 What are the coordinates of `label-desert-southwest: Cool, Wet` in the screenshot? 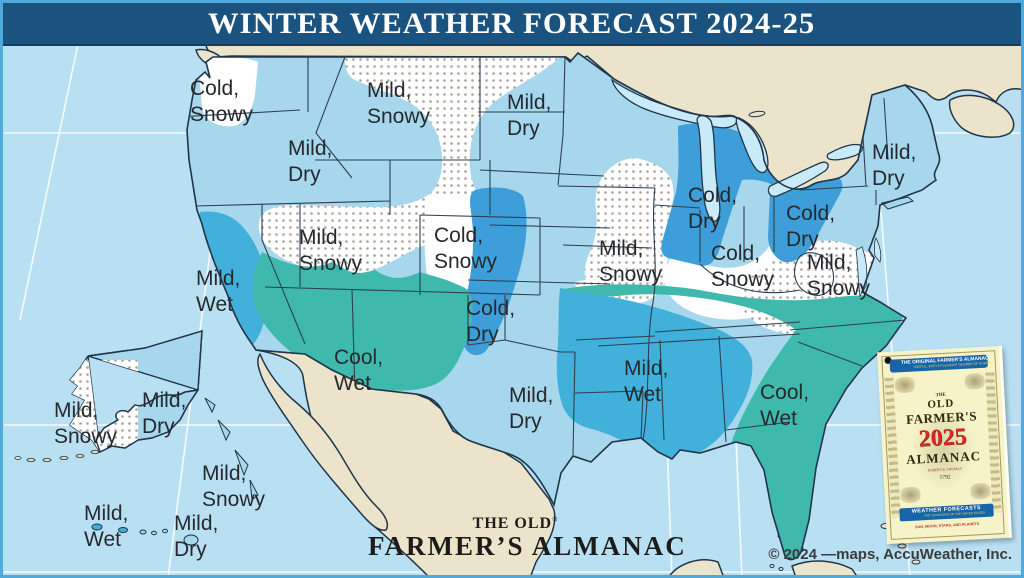 It's located at (359, 370).